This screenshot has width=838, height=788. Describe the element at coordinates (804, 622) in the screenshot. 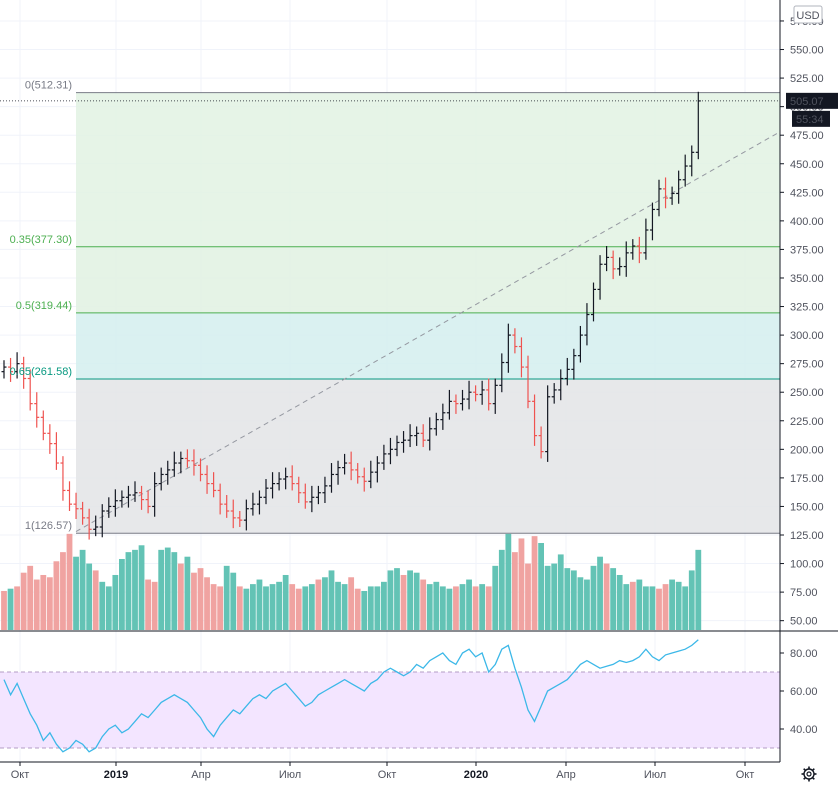

I see `price-axis-label: 50.00` at that location.